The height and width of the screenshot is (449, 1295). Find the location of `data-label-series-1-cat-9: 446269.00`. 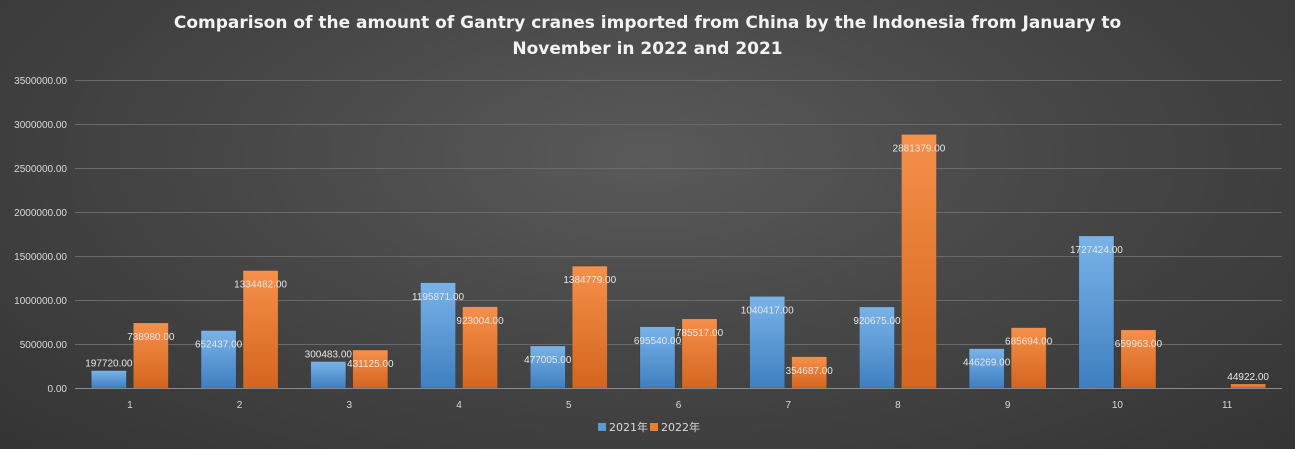

data-label-series-1-cat-9: 446269.00 is located at coordinates (987, 363).